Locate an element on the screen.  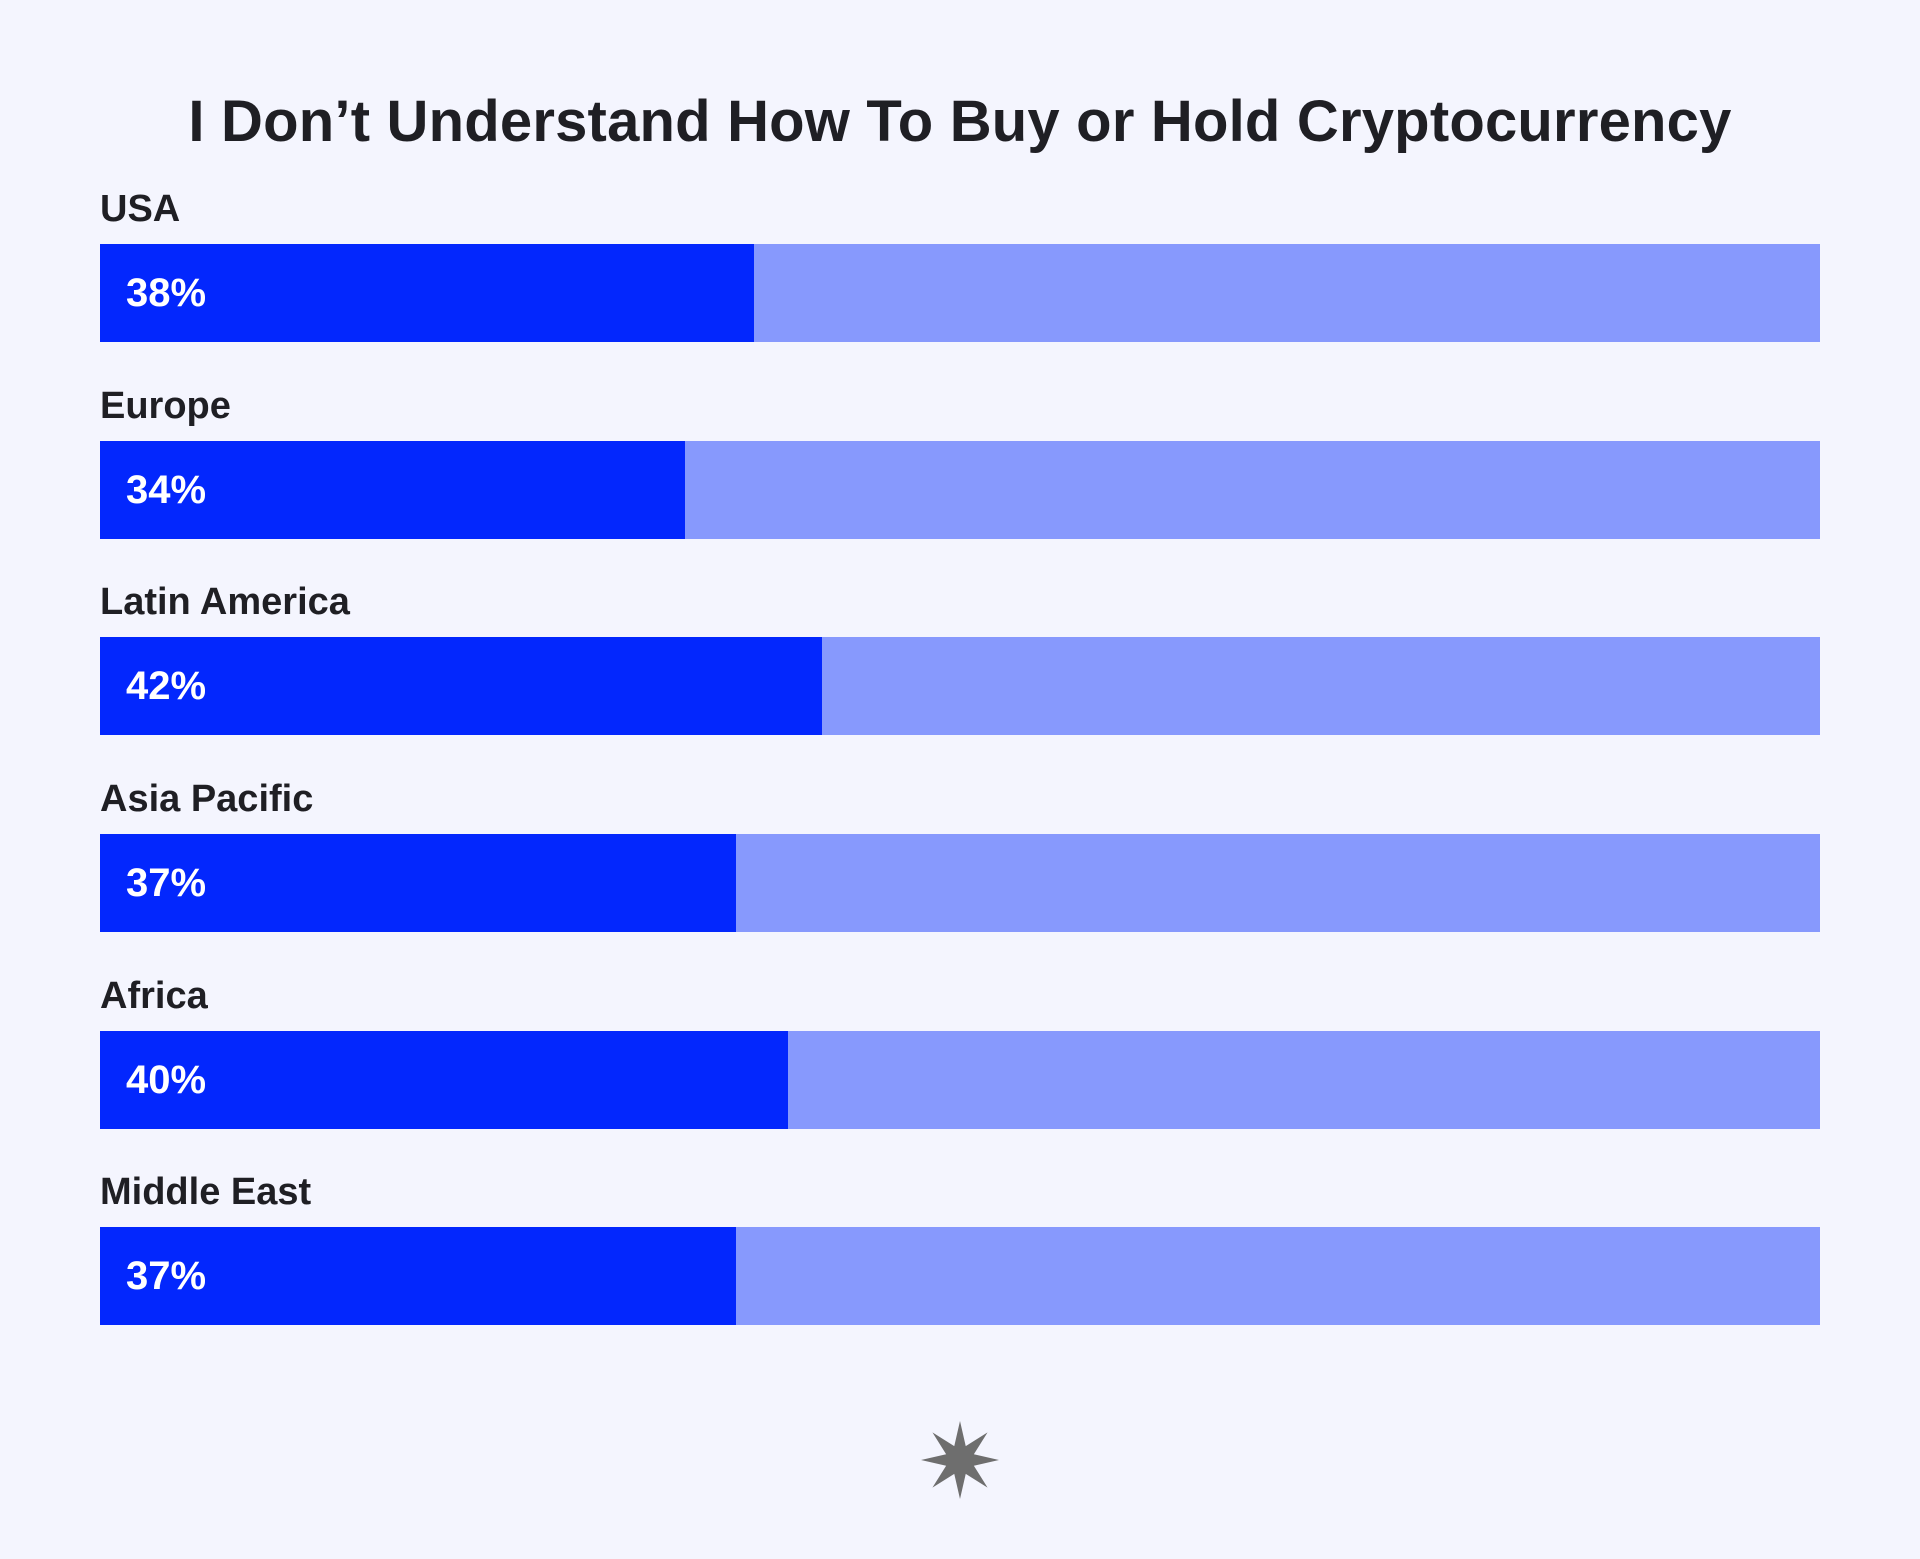
bar-track: 42% is located at coordinates (960, 686).